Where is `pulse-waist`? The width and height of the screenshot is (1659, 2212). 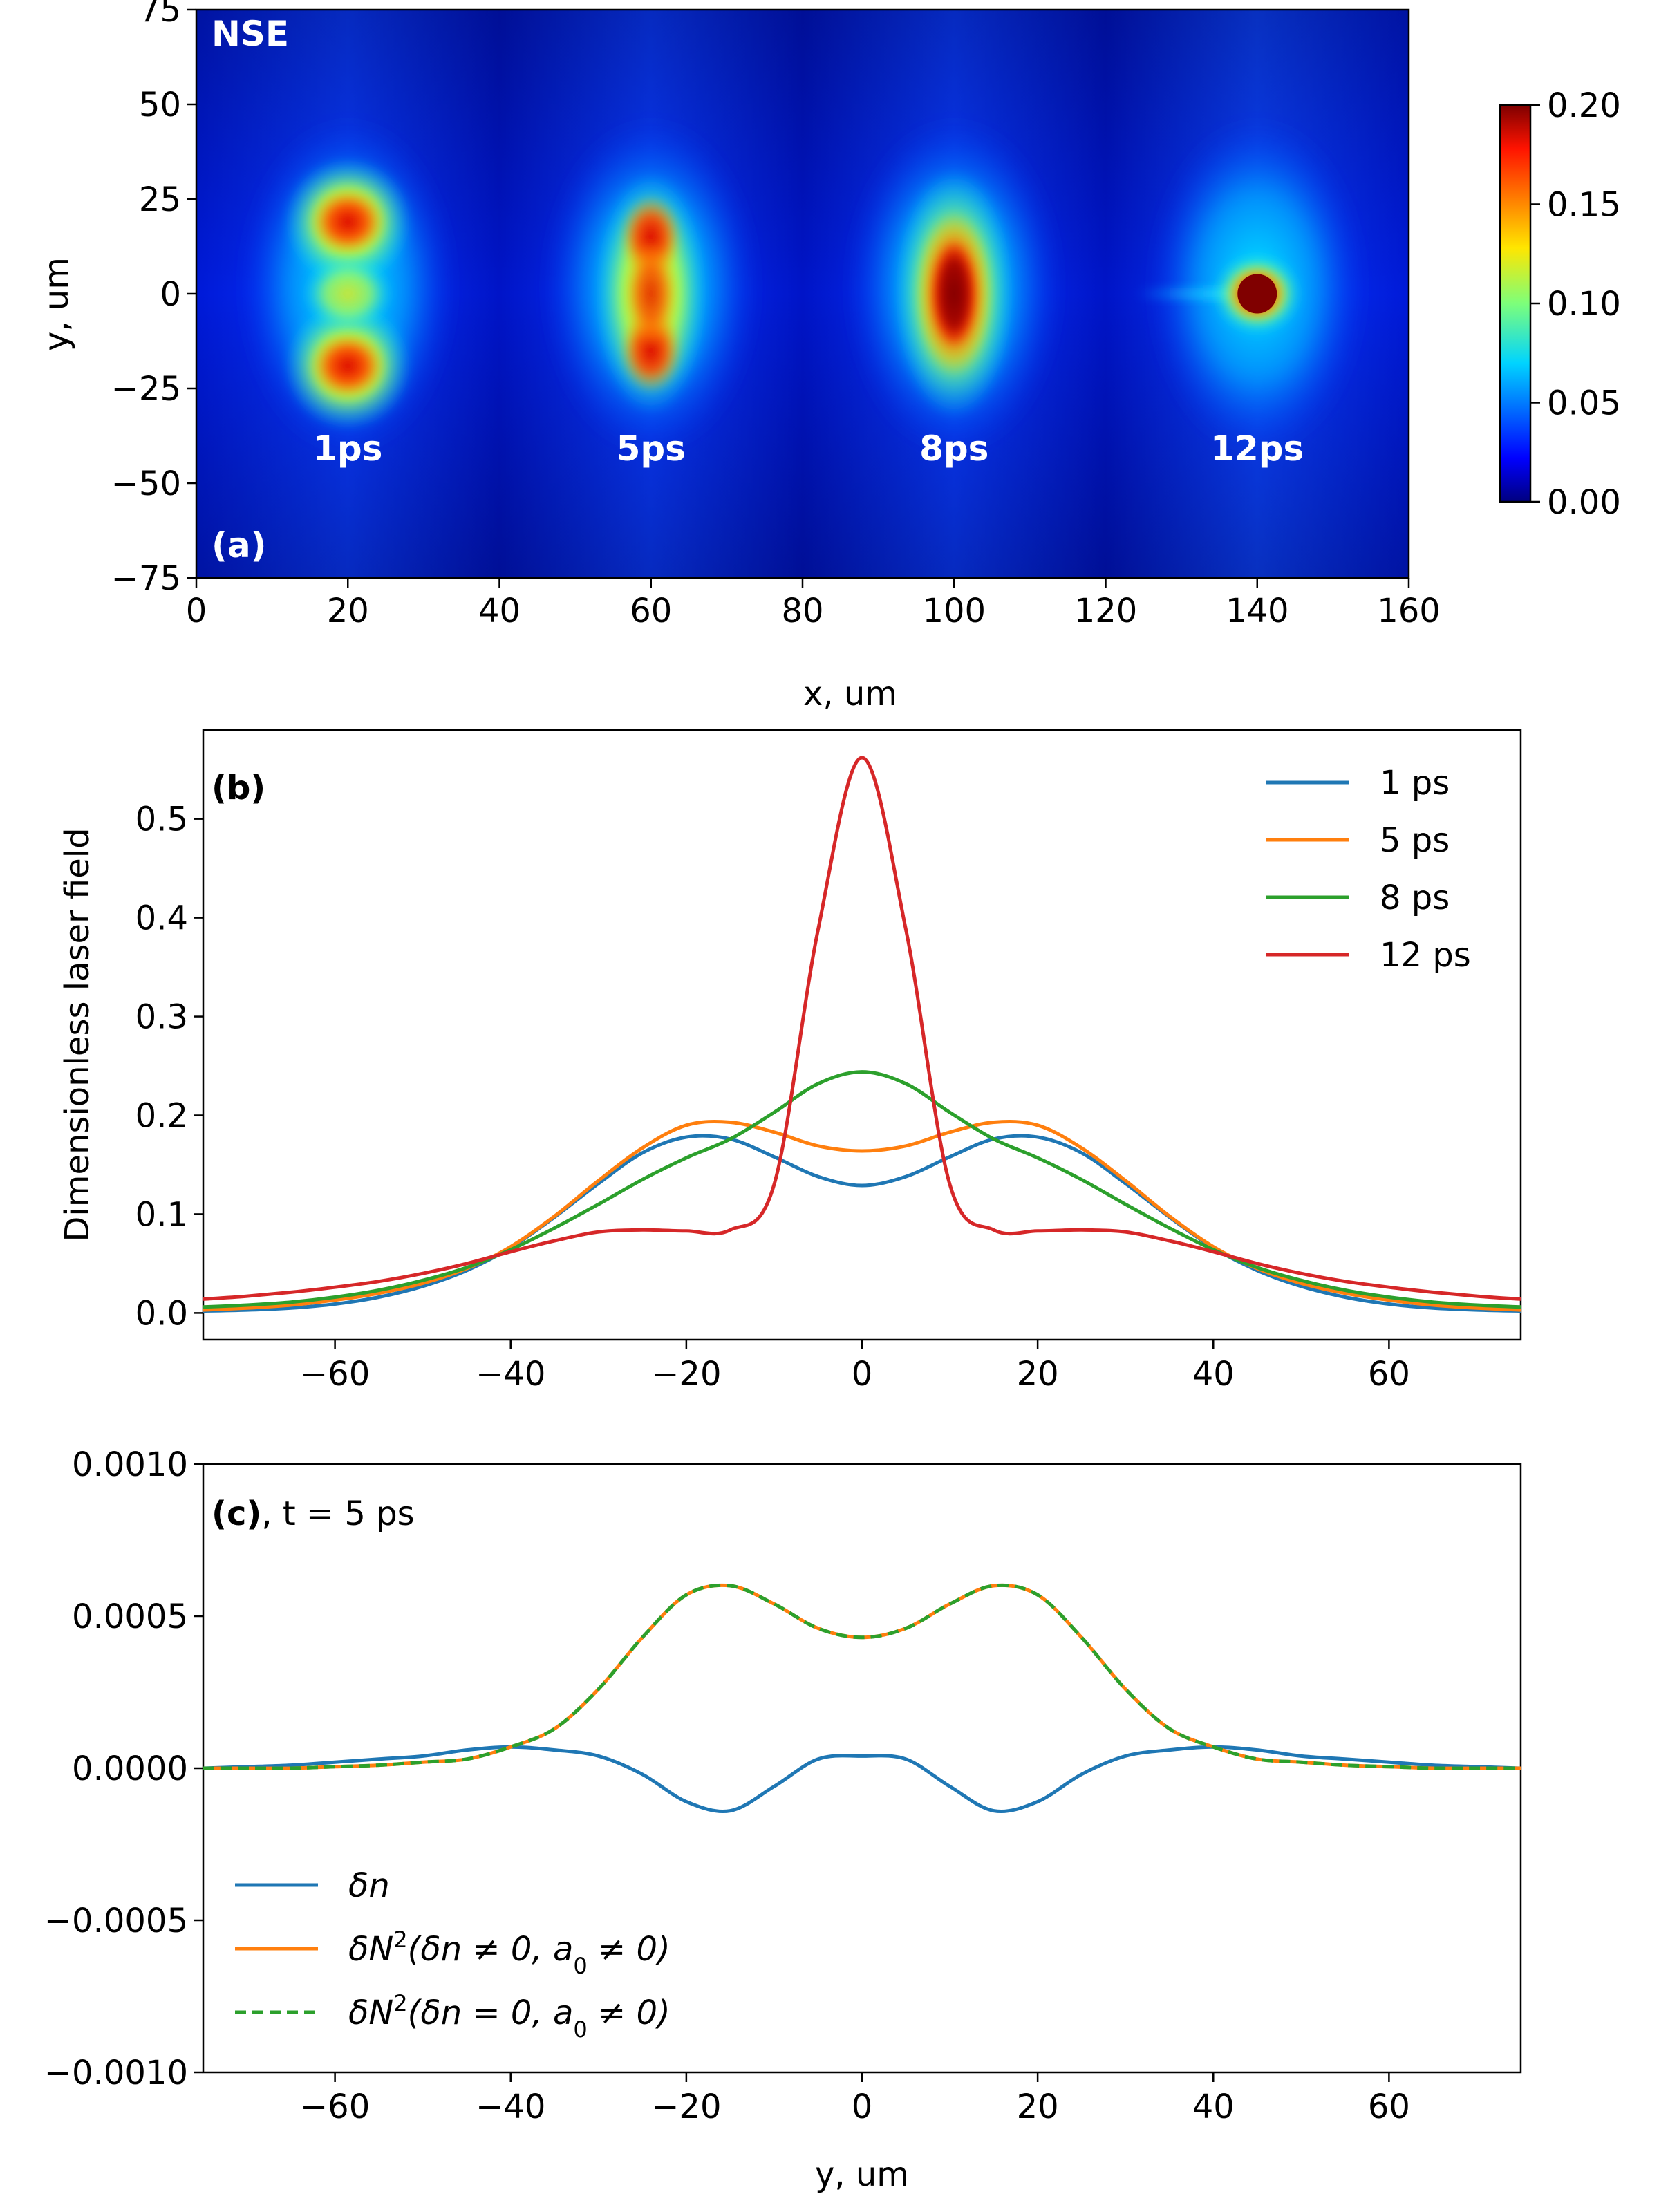 pulse-waist is located at coordinates (348, 294).